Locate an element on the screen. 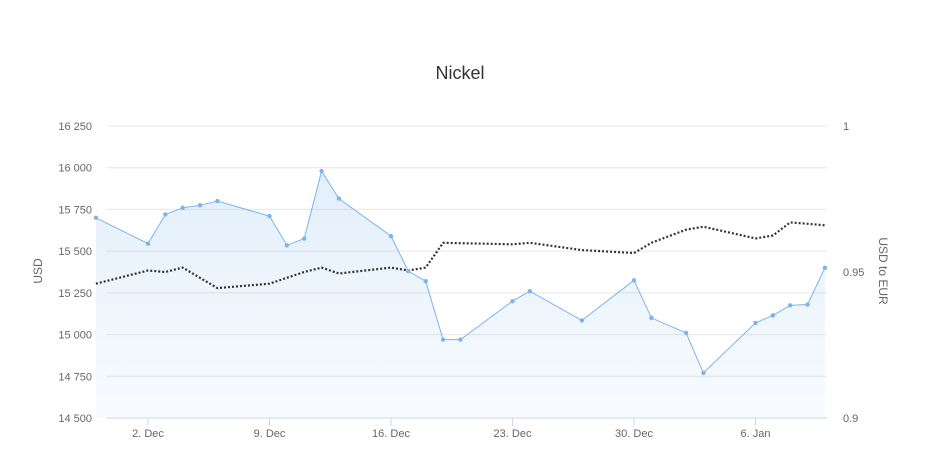 The height and width of the screenshot is (452, 942). x-tick-label: 9. Dec is located at coordinates (270, 434).